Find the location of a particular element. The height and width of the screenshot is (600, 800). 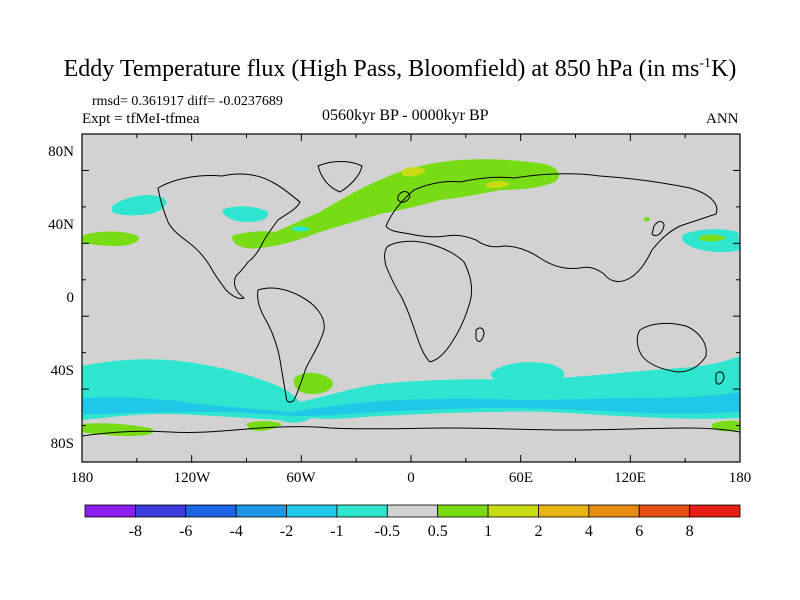

japan-green is located at coordinates (647, 219).